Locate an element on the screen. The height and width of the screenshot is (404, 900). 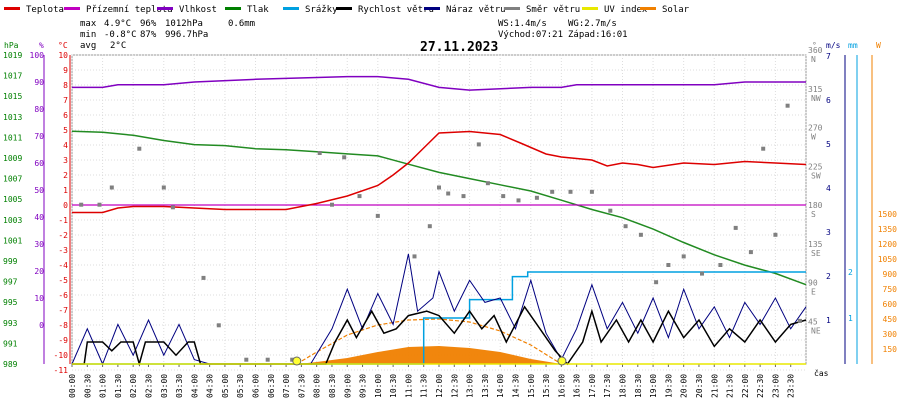
stats-min-temp: -0.8°C is located at coordinates (120, 35).